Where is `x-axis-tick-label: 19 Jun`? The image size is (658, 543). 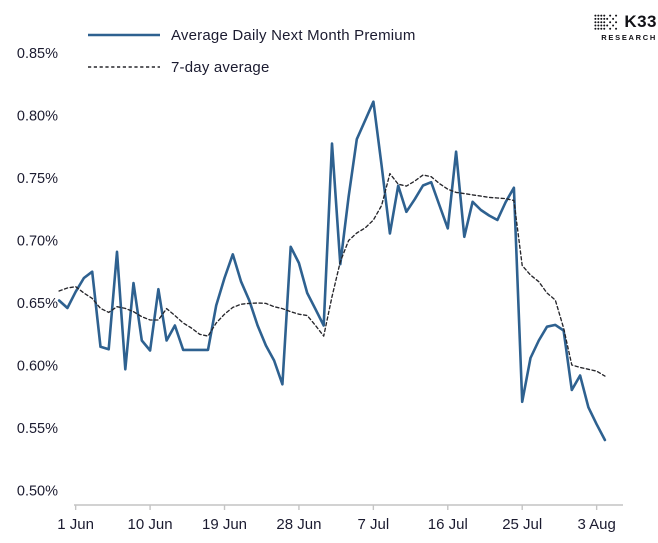 x-axis-tick-label: 19 Jun is located at coordinates (224, 524).